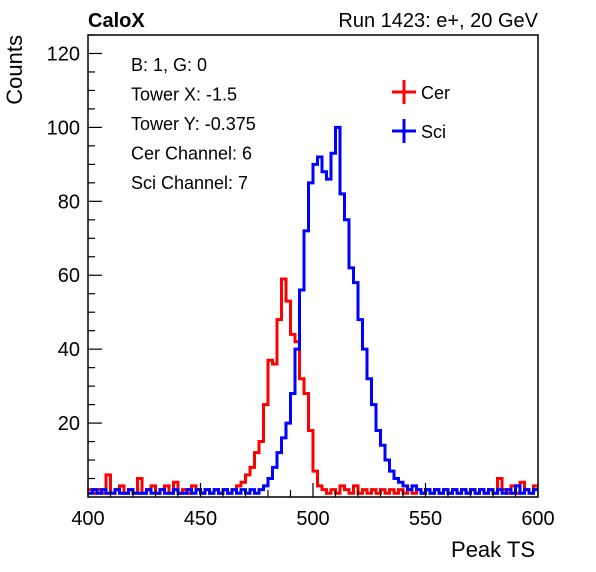 This screenshot has height=572, width=596. What do you see at coordinates (169, 65) in the screenshot?
I see `info-line: B: 1, G: 0` at bounding box center [169, 65].